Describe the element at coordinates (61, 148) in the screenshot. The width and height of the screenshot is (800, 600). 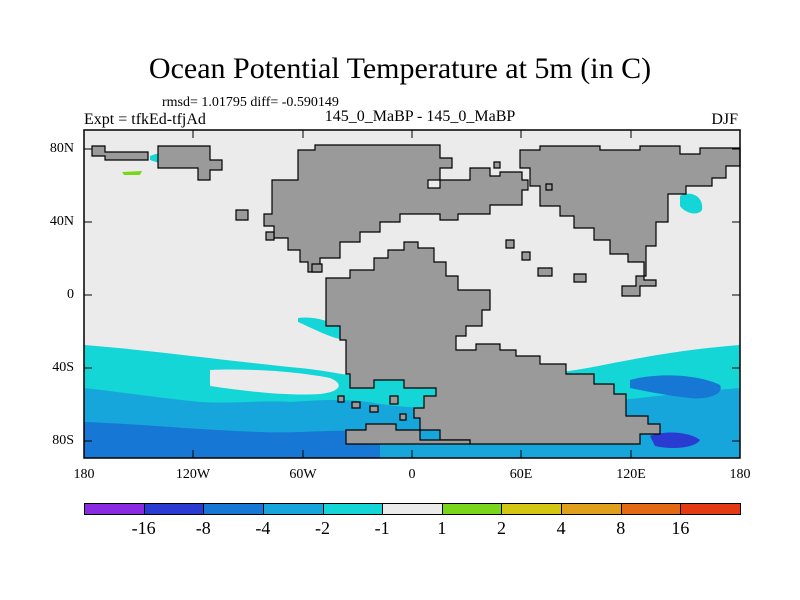
I see `ytick-label: 80N` at that location.